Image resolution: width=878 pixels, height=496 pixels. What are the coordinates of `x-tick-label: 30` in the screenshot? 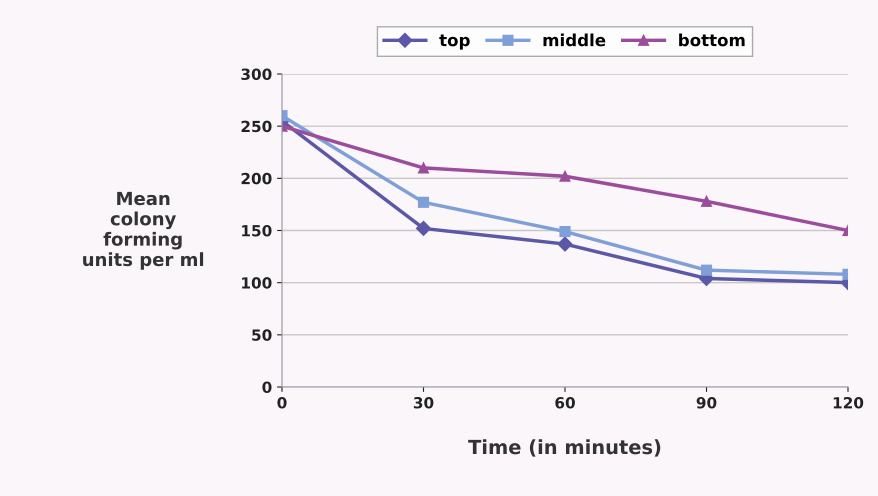 It's located at (424, 402).